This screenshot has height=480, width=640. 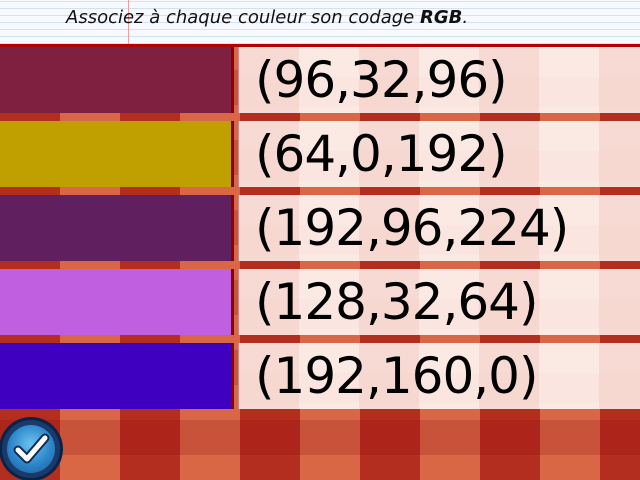 I want to click on color-row-3: (192,96,224), so click(x=320, y=228).